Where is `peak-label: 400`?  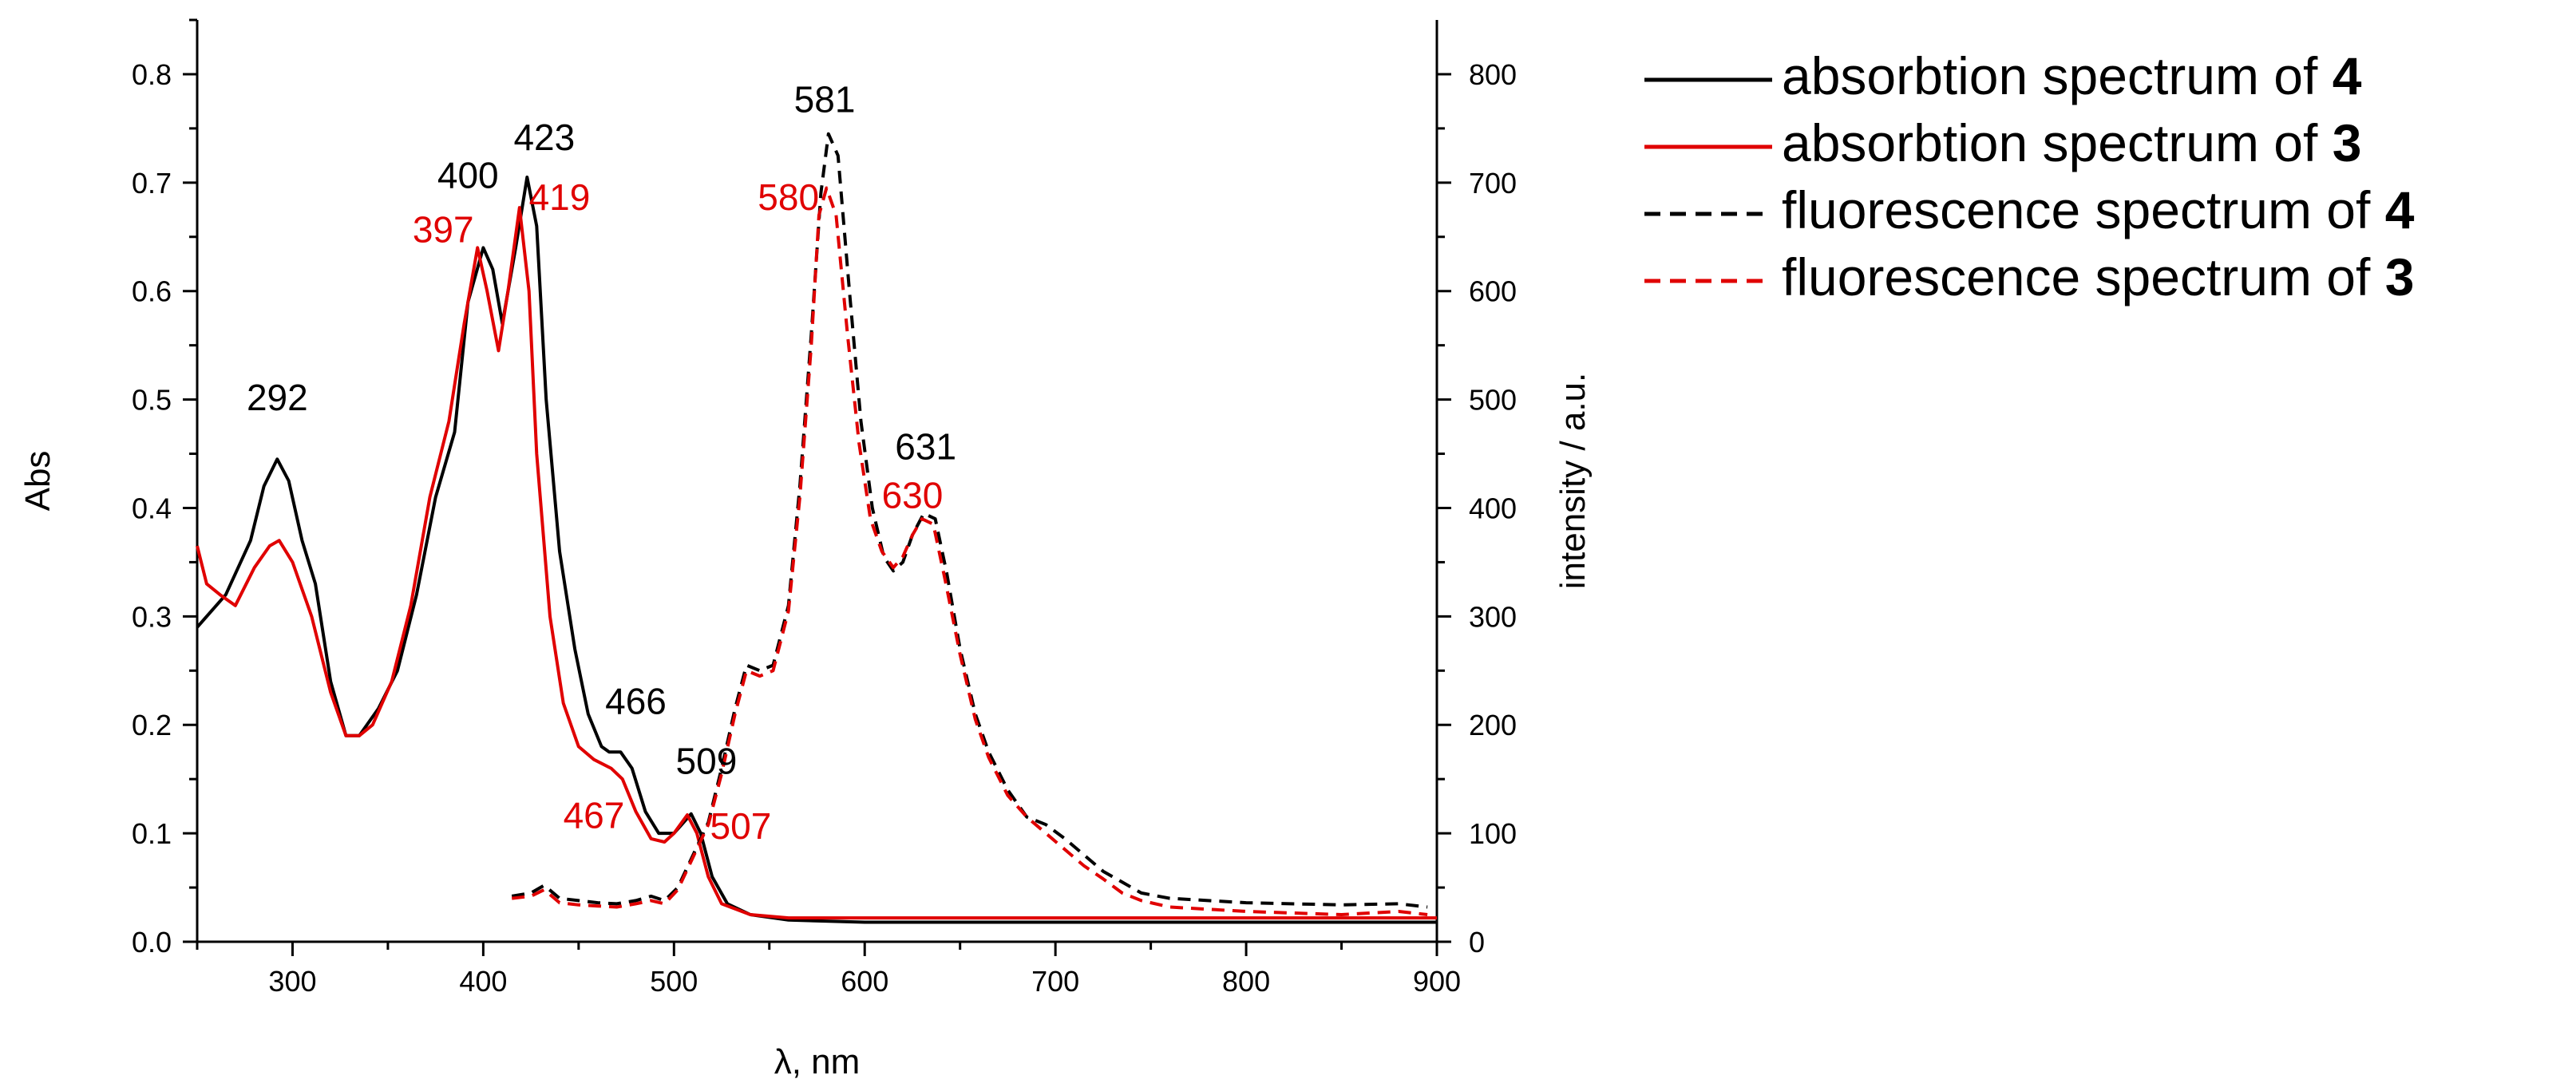 peak-label: 400 is located at coordinates (468, 175).